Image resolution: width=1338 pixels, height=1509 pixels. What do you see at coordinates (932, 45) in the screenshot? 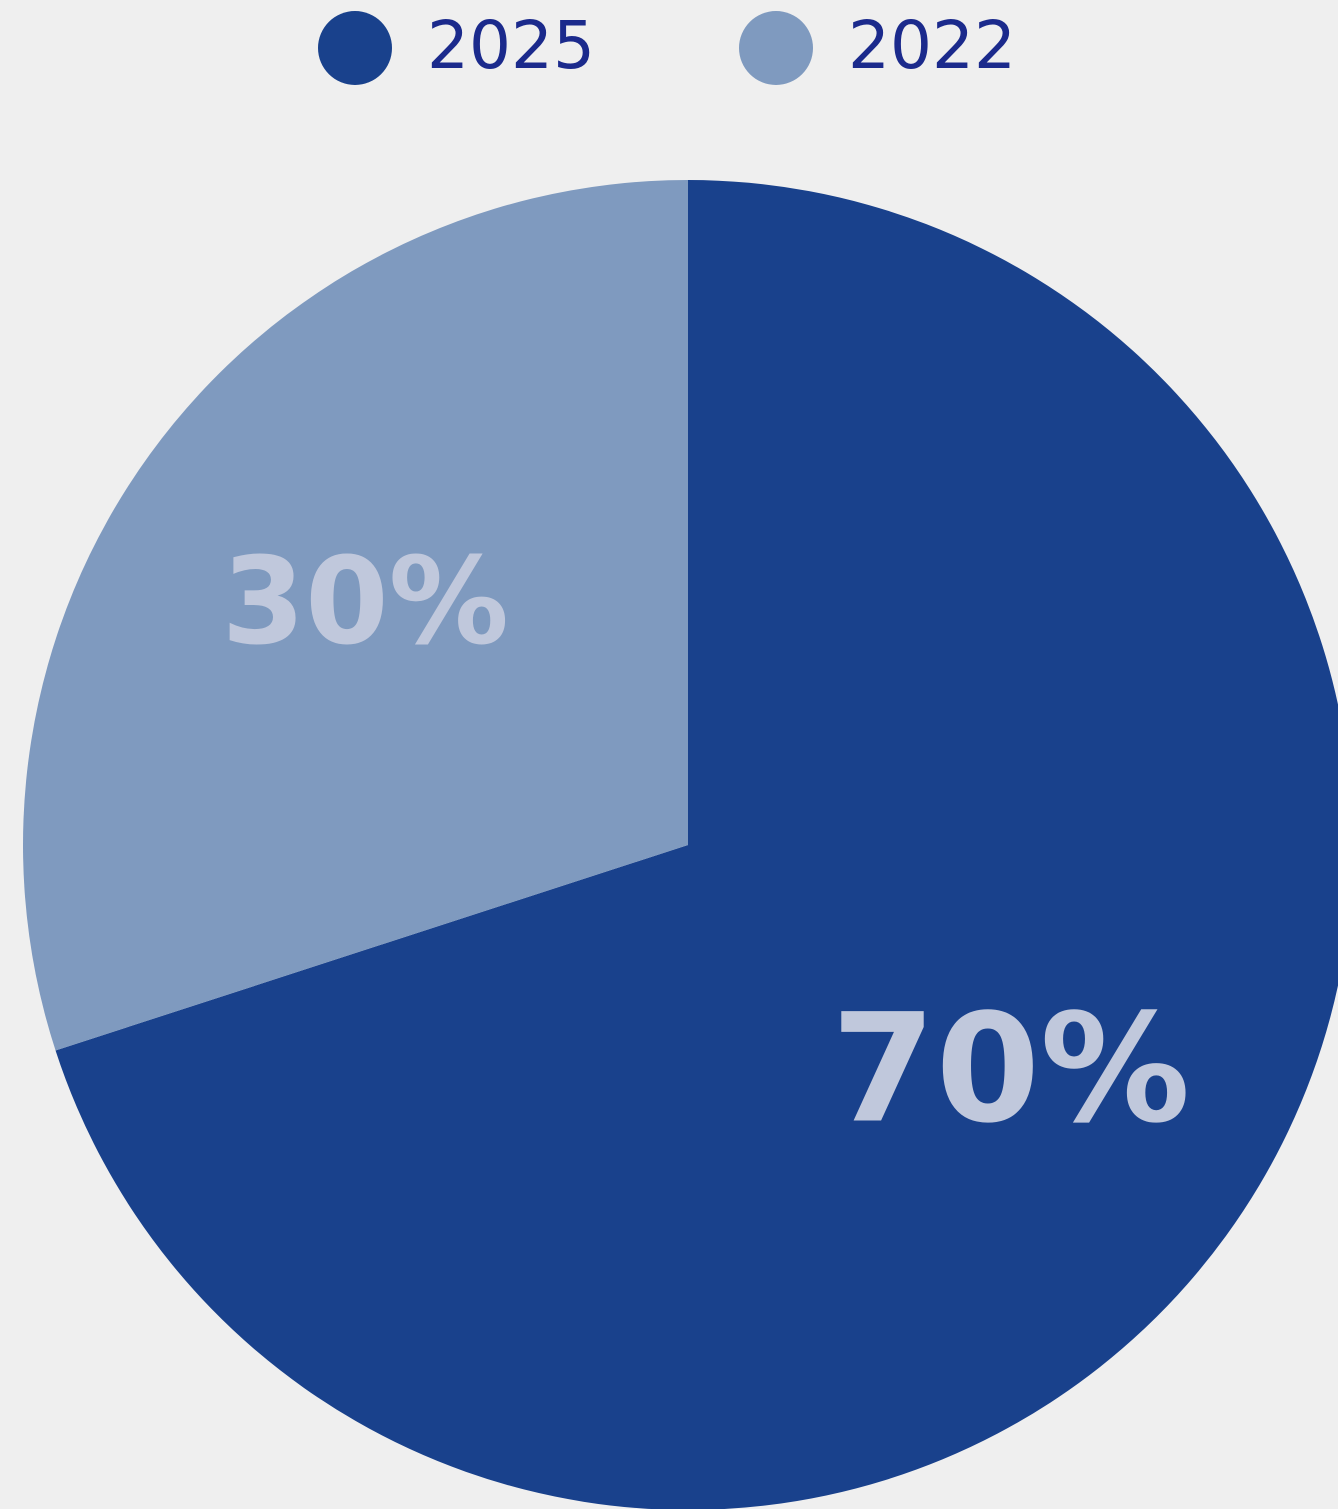
I see `legend-label: 2022` at bounding box center [932, 45].